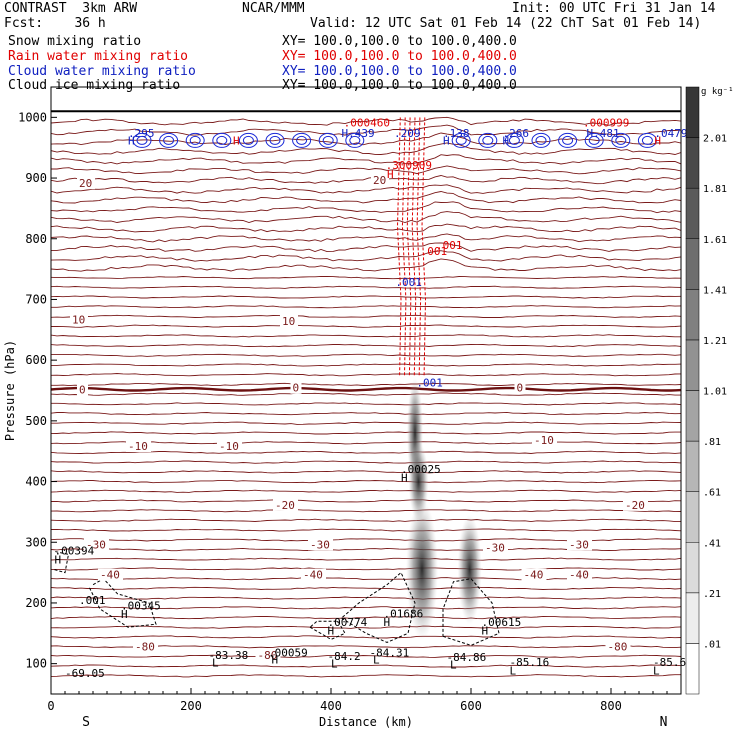 The image size is (740, 740). I want to click on extremum-label: H.439, so click(358, 133).